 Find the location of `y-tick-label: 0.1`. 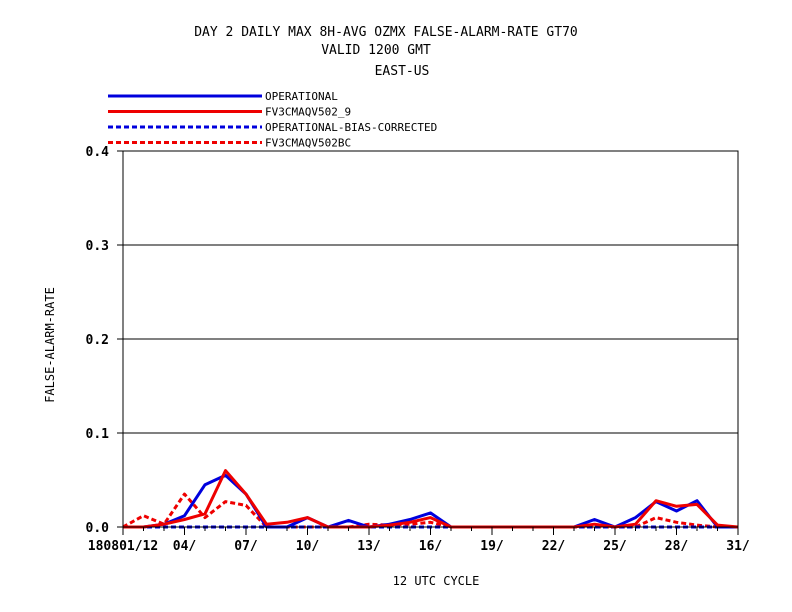

y-tick-label: 0.1 is located at coordinates (98, 434).